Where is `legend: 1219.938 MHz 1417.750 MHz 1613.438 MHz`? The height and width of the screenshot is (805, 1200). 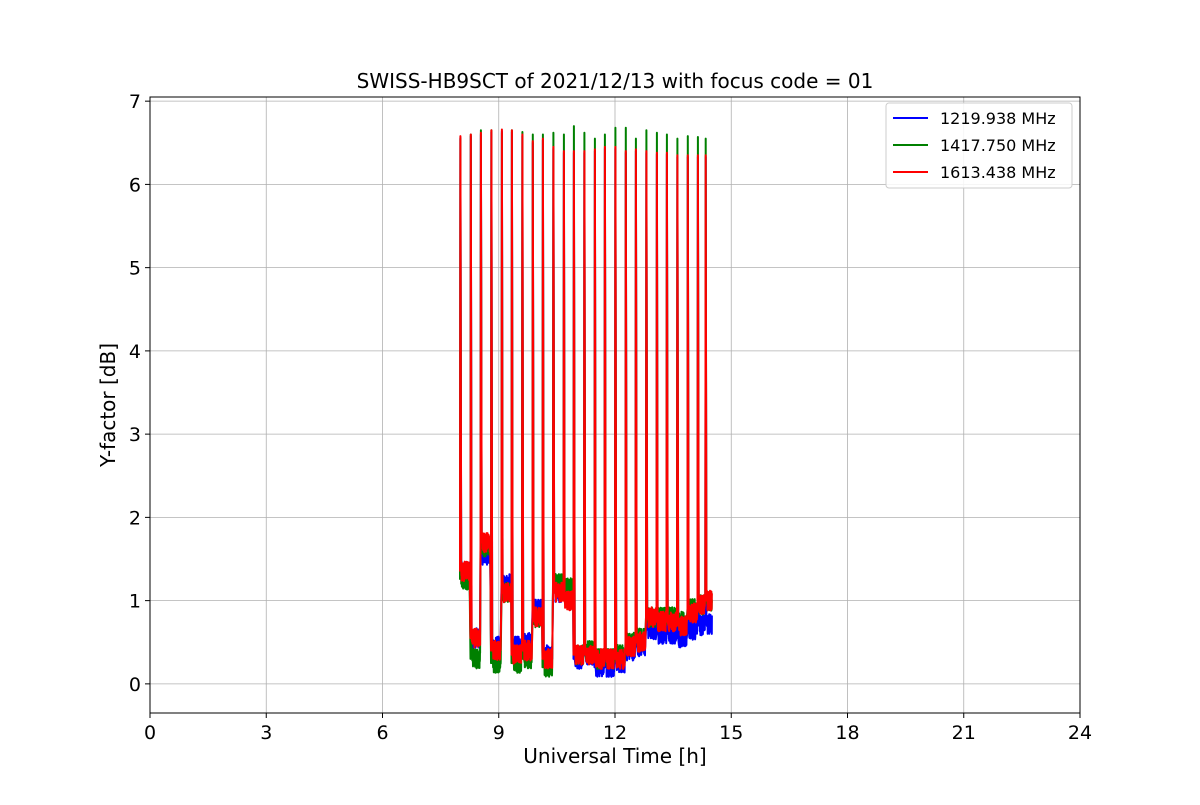 legend: 1219.938 MHz 1417.750 MHz 1613.438 MHz is located at coordinates (979, 145).